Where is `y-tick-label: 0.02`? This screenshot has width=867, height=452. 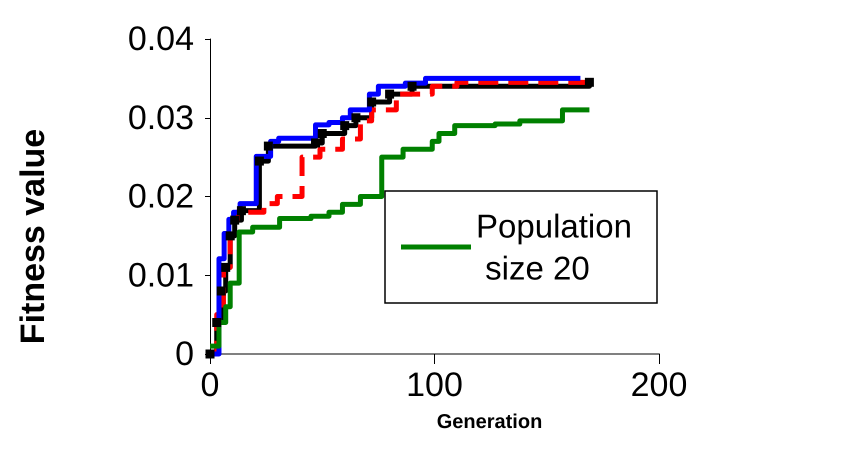
y-tick-label: 0.02 is located at coordinates (161, 197).